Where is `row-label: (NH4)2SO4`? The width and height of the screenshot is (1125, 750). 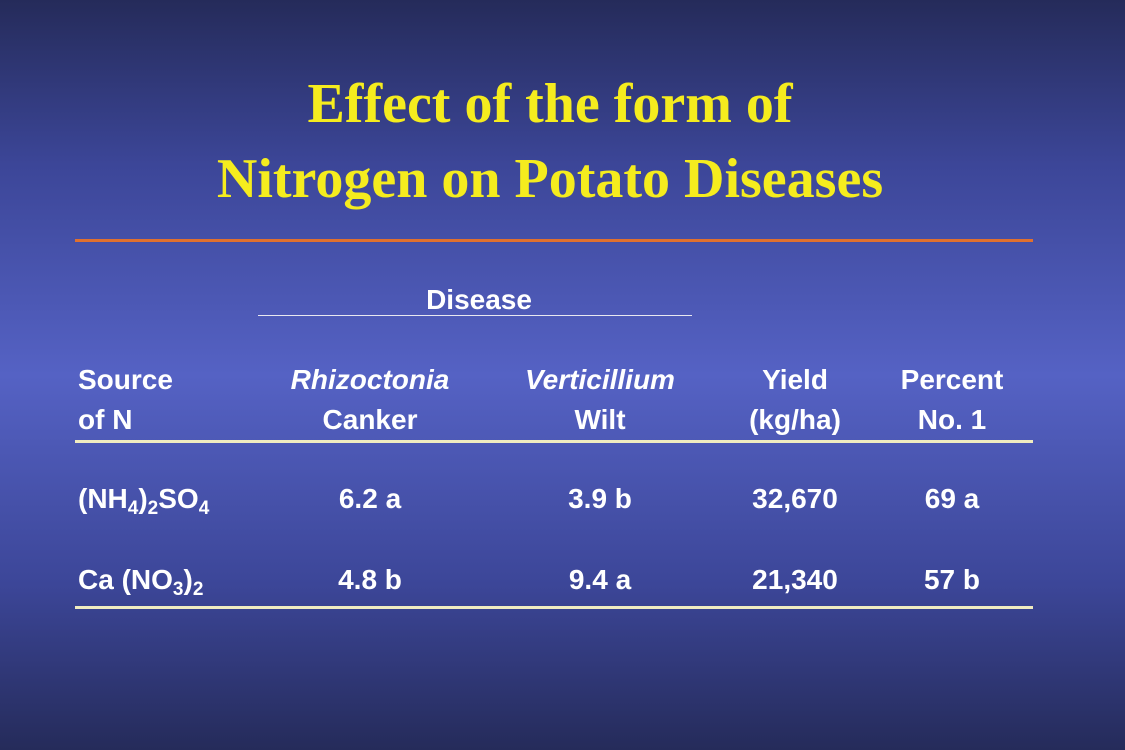 row-label: (NH4)2SO4 is located at coordinates (144, 501).